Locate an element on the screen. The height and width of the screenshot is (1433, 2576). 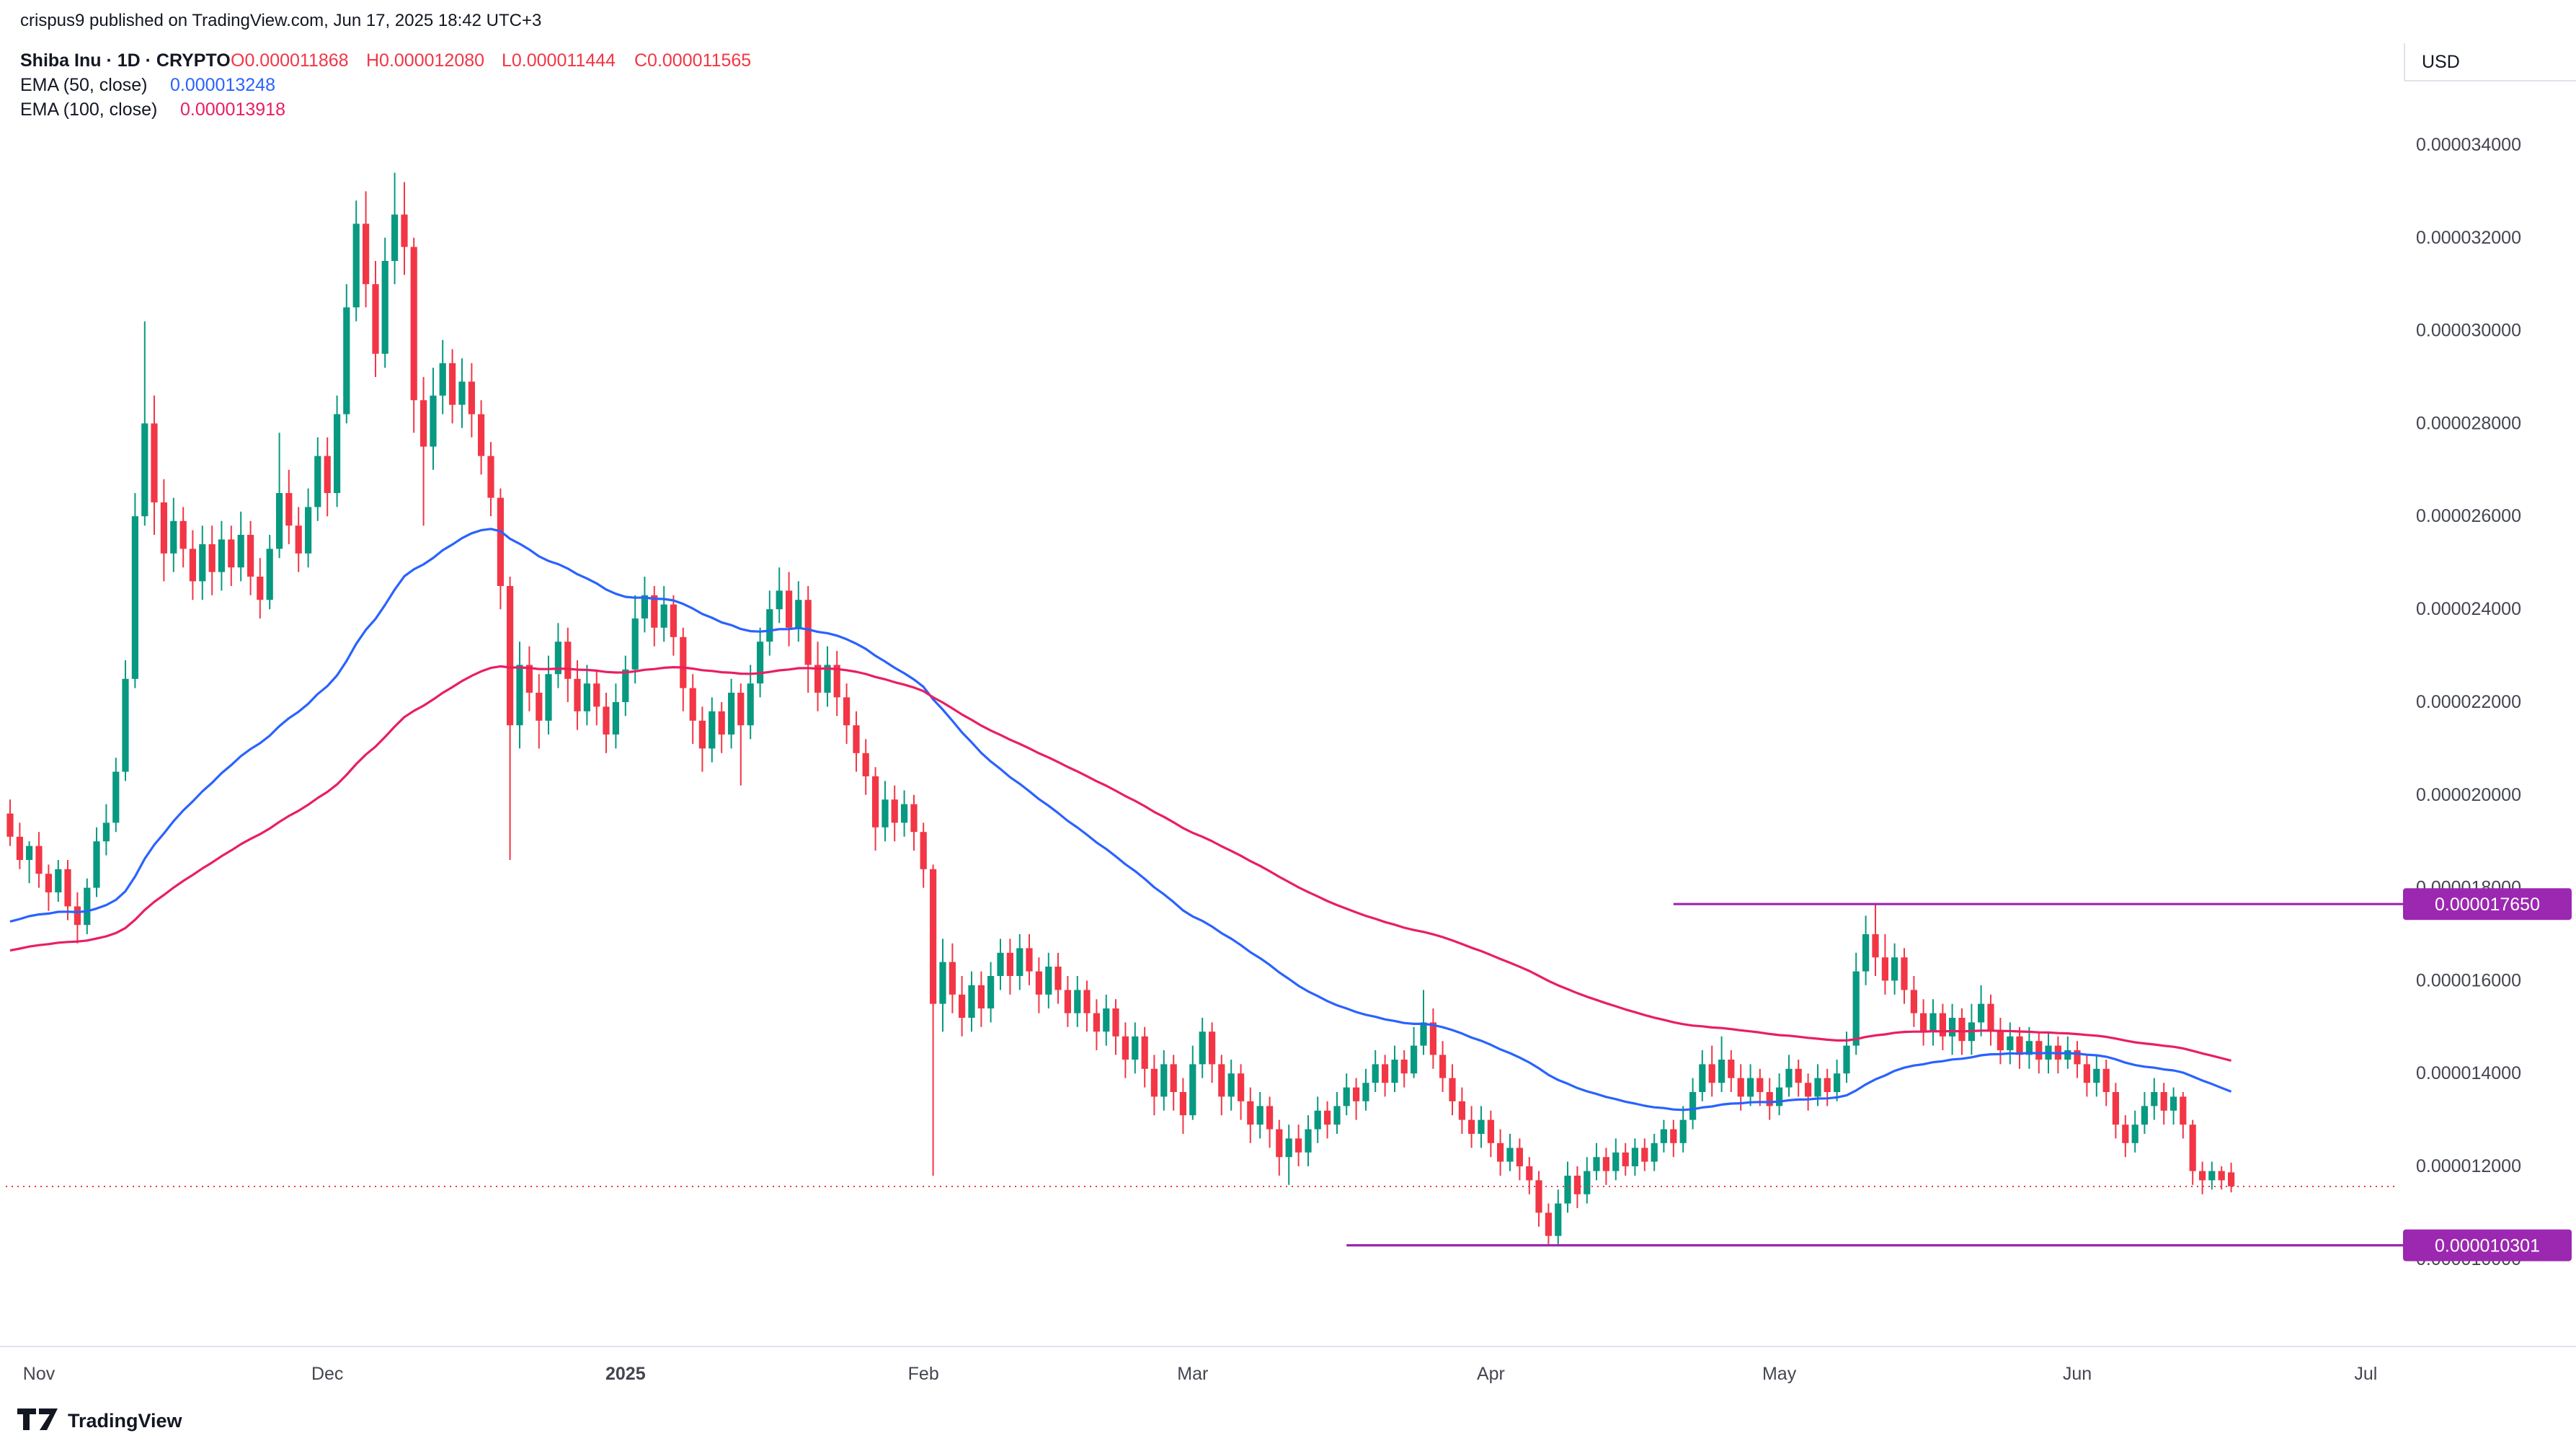
time-axis: Nov Dec 2025 Feb Mar Apr May Jun Jul is located at coordinates (1200, 1374).